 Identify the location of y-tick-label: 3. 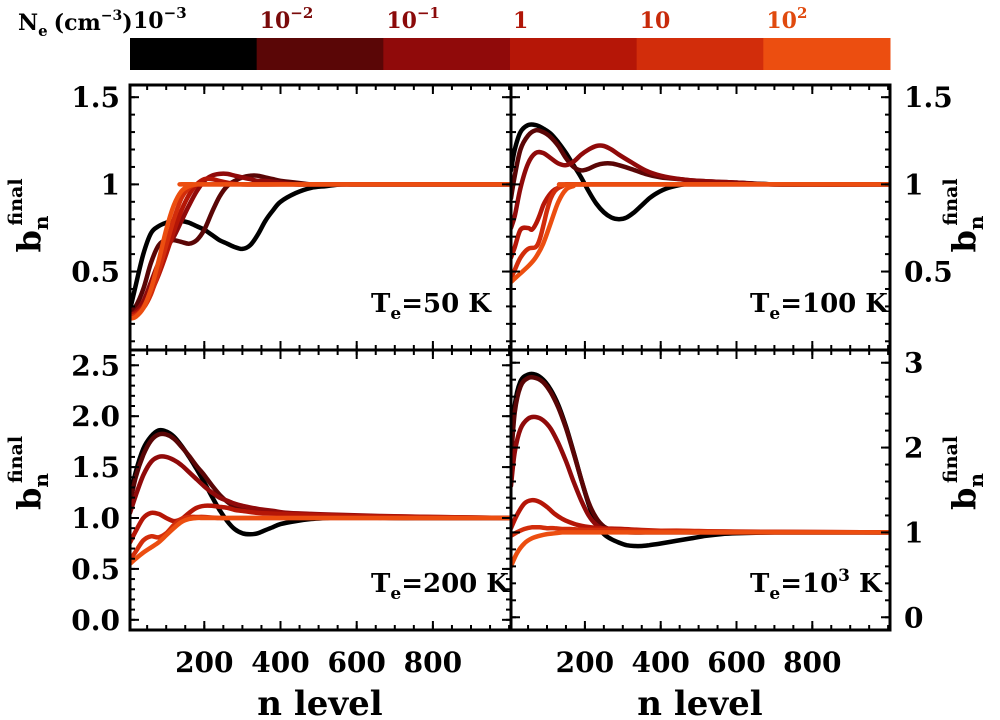
(913, 363).